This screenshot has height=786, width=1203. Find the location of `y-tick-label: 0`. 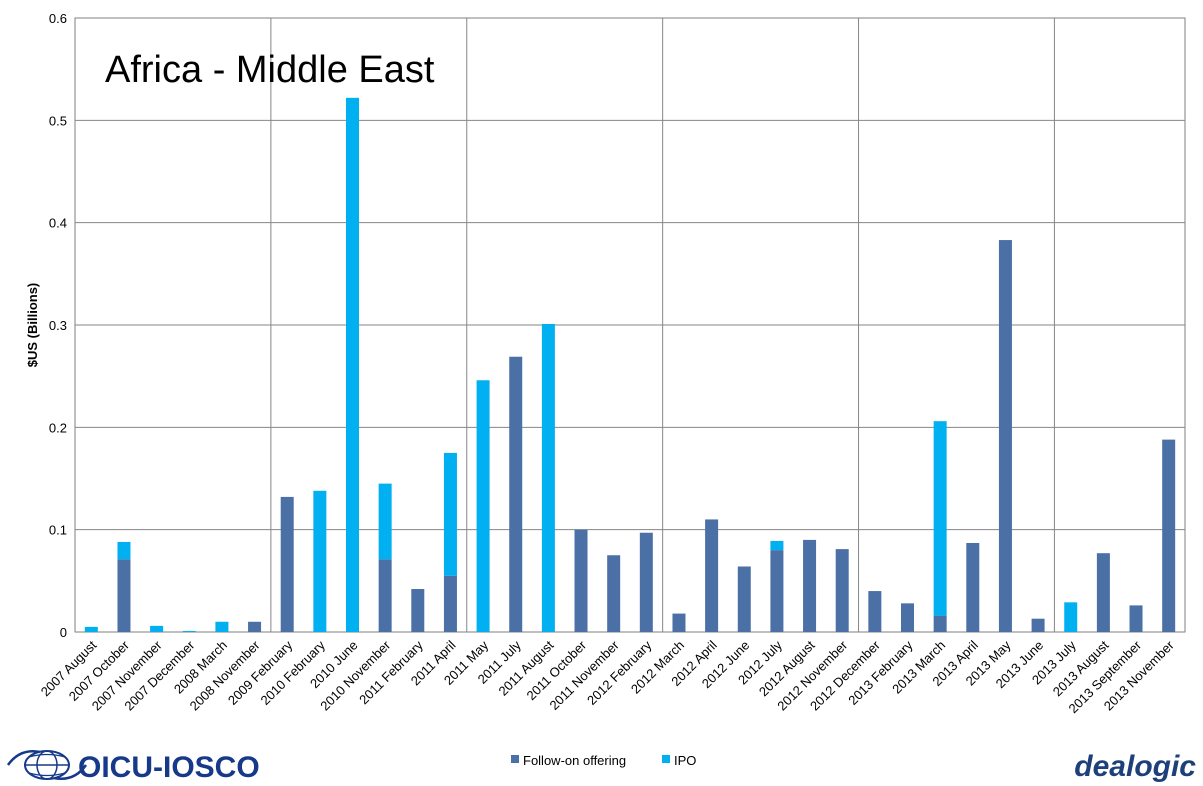

y-tick-label: 0 is located at coordinates (63, 632).